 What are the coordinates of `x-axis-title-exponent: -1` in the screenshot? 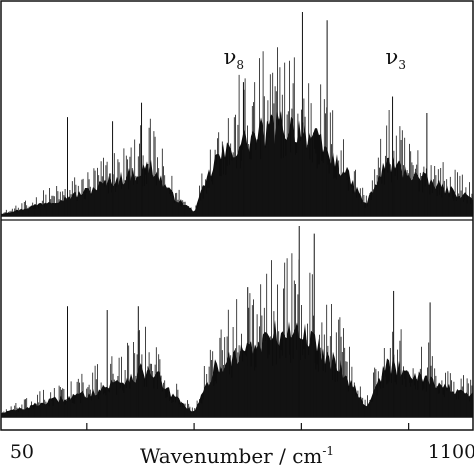 It's located at (328, 451).